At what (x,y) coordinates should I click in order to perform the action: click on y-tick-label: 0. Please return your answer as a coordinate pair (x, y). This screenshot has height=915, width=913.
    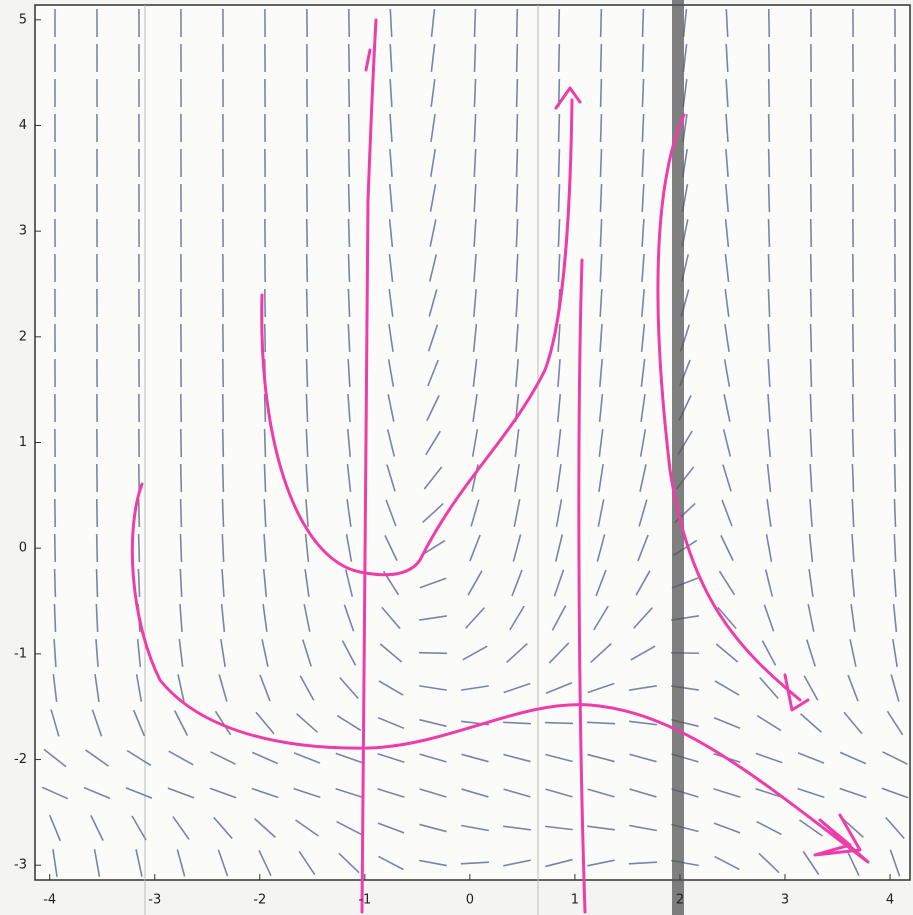
    Looking at the image, I should click on (23, 548).